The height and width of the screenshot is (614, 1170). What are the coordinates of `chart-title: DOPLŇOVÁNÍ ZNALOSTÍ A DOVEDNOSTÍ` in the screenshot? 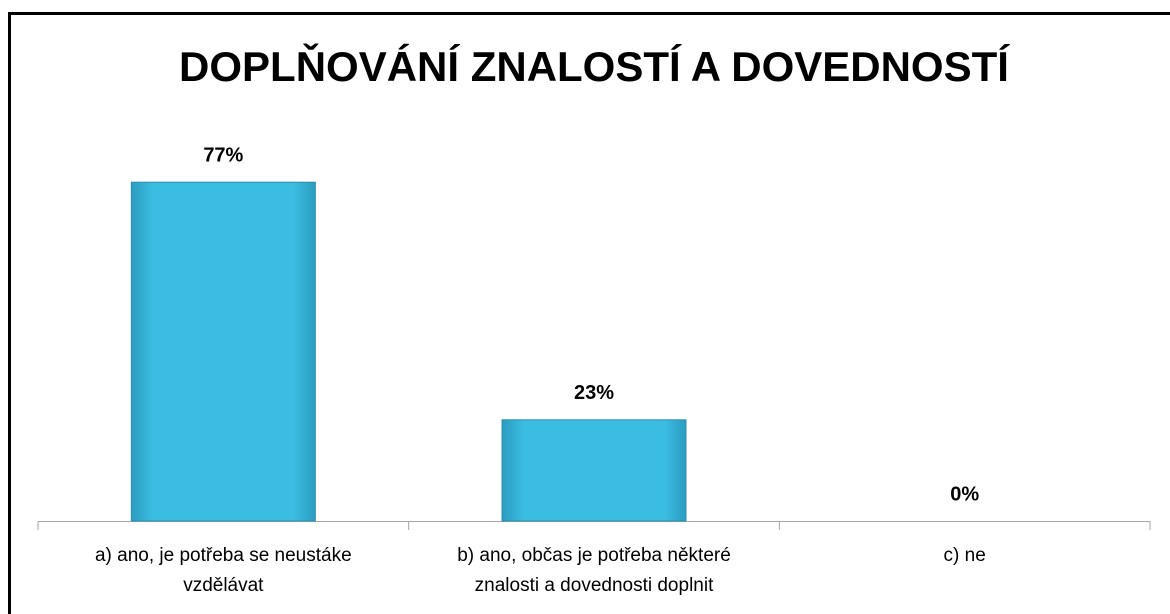 It's located at (594, 66).